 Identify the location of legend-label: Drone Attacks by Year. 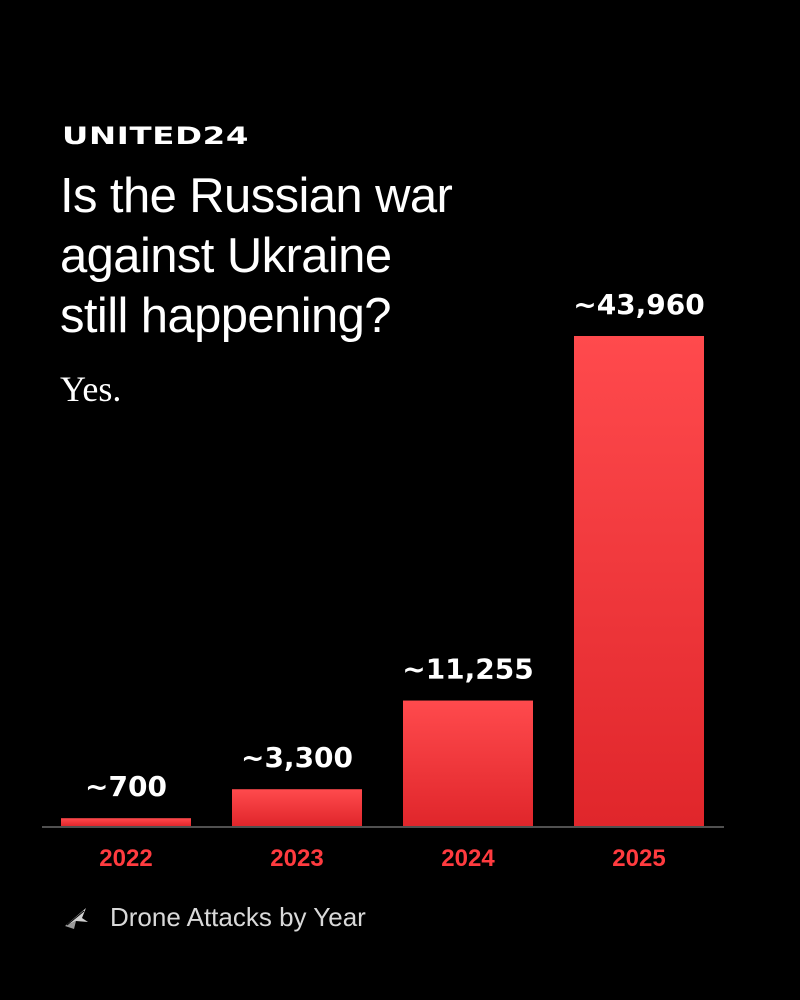
(238, 917).